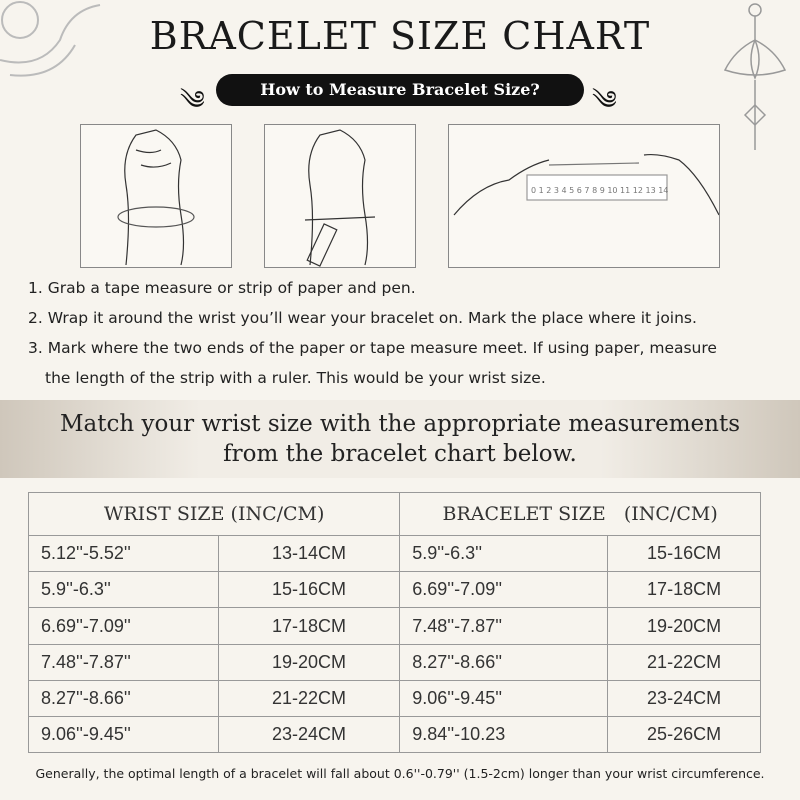 The image size is (800, 800). What do you see at coordinates (684, 662) in the screenshot?
I see `bracelet-cm-cell: 21-22CM` at bounding box center [684, 662].